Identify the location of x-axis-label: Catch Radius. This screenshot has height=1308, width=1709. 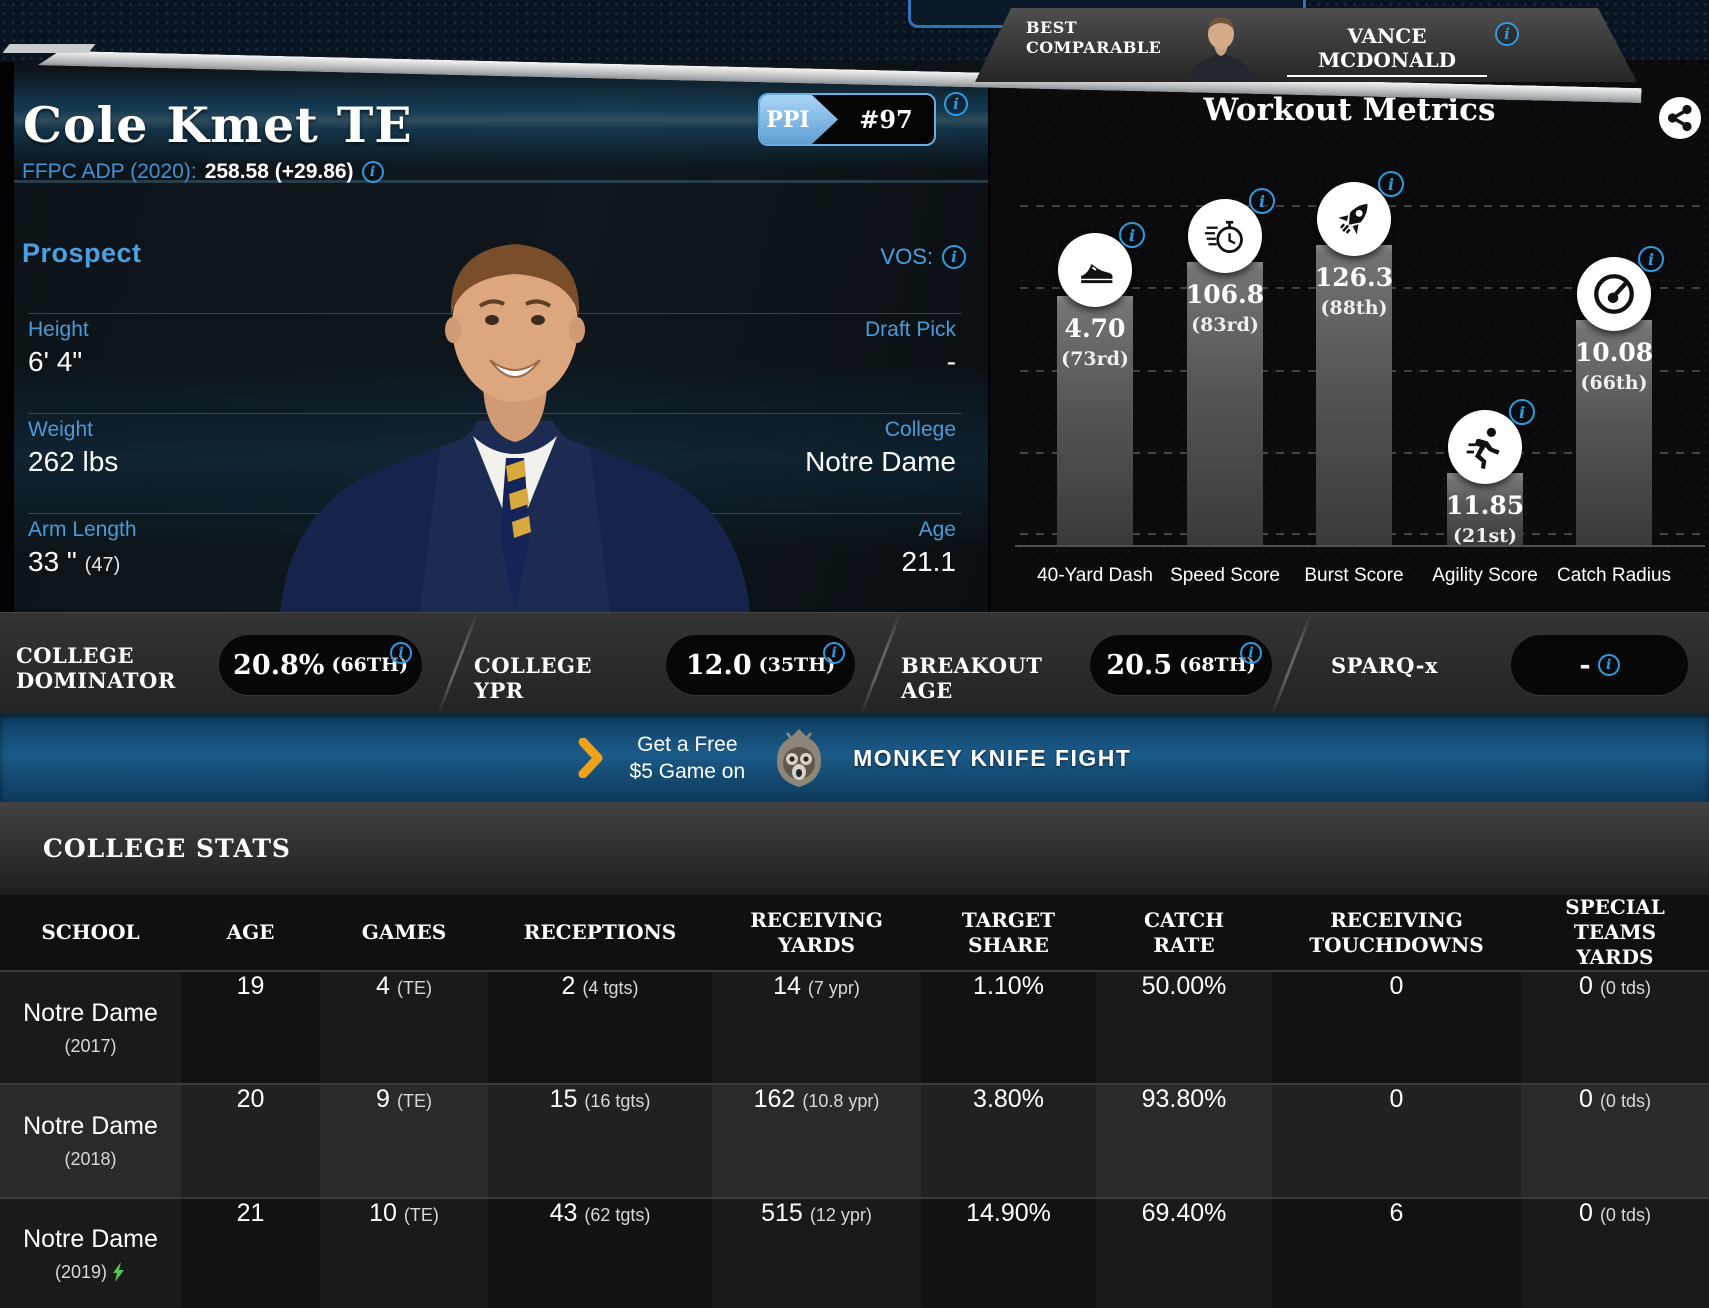
(1614, 575).